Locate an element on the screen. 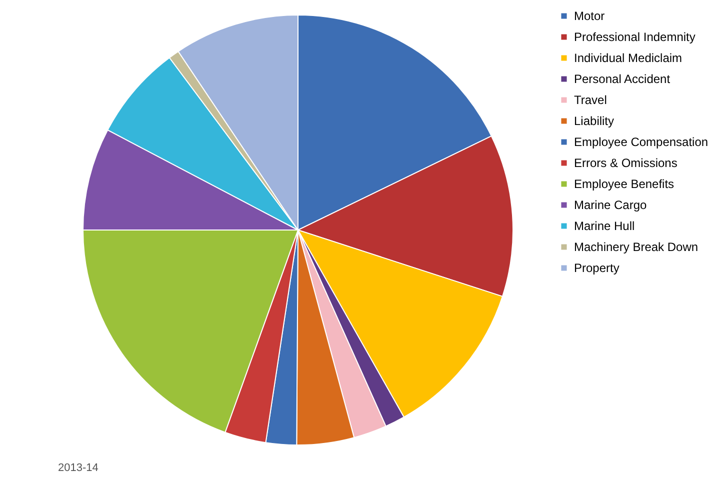 The height and width of the screenshot is (486, 726). legend-label: Marine Cargo is located at coordinates (611, 205).